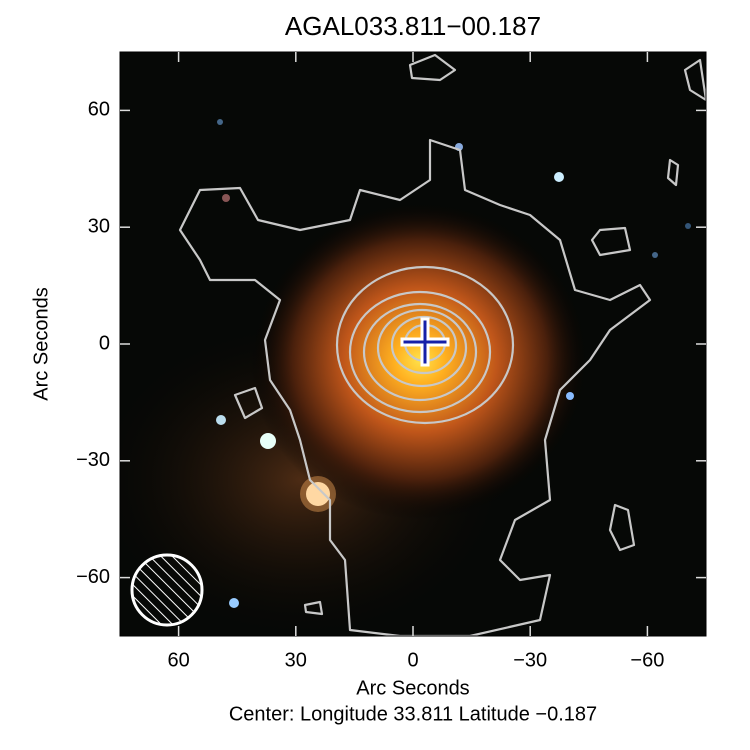 The width and height of the screenshot is (750, 750). What do you see at coordinates (412, 660) in the screenshot?
I see `x-tick-label: 0` at bounding box center [412, 660].